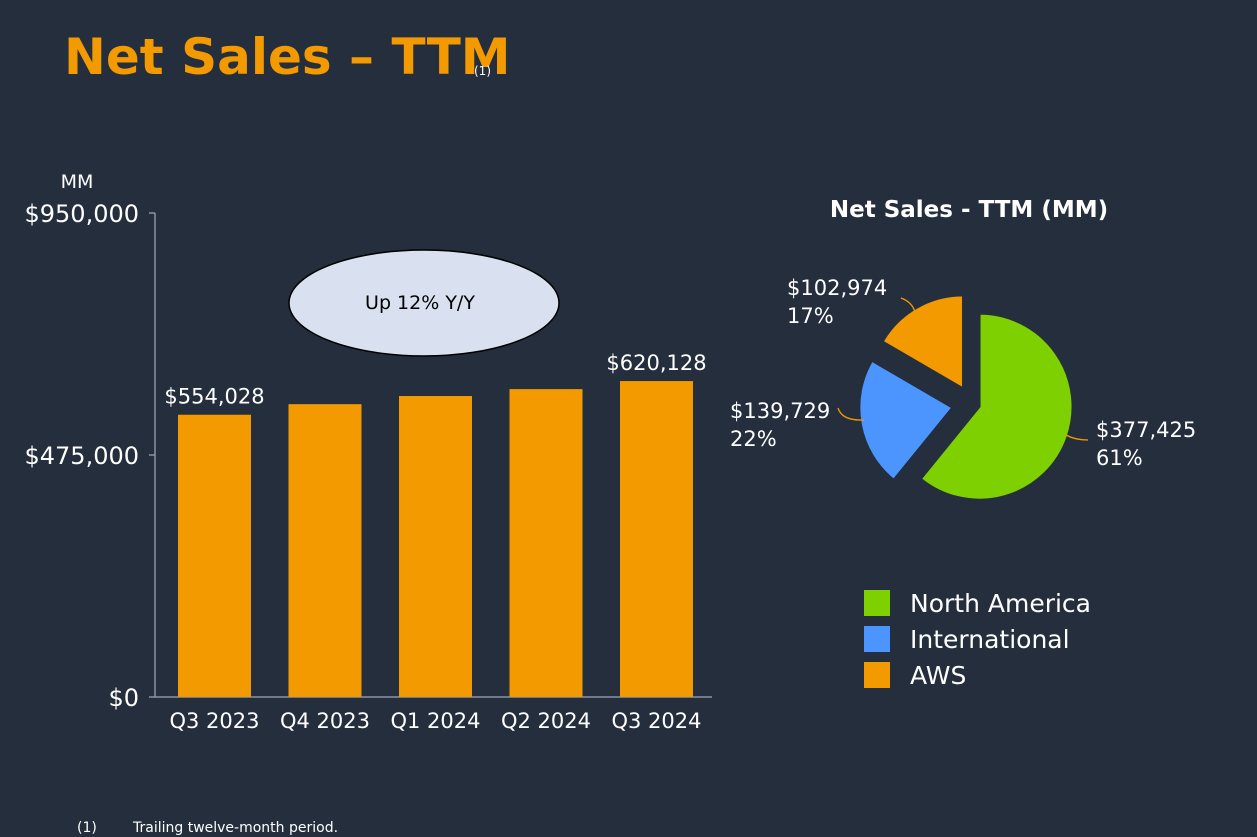 The image size is (1257, 837). I want to click on pie-legend: North America International AWS, so click(977, 639).